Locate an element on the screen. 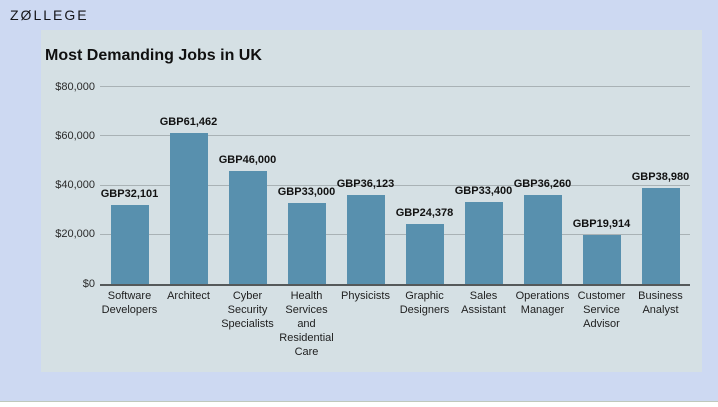 This screenshot has width=718, height=407. bar-value-label: GBP24,378 is located at coordinates (424, 212).